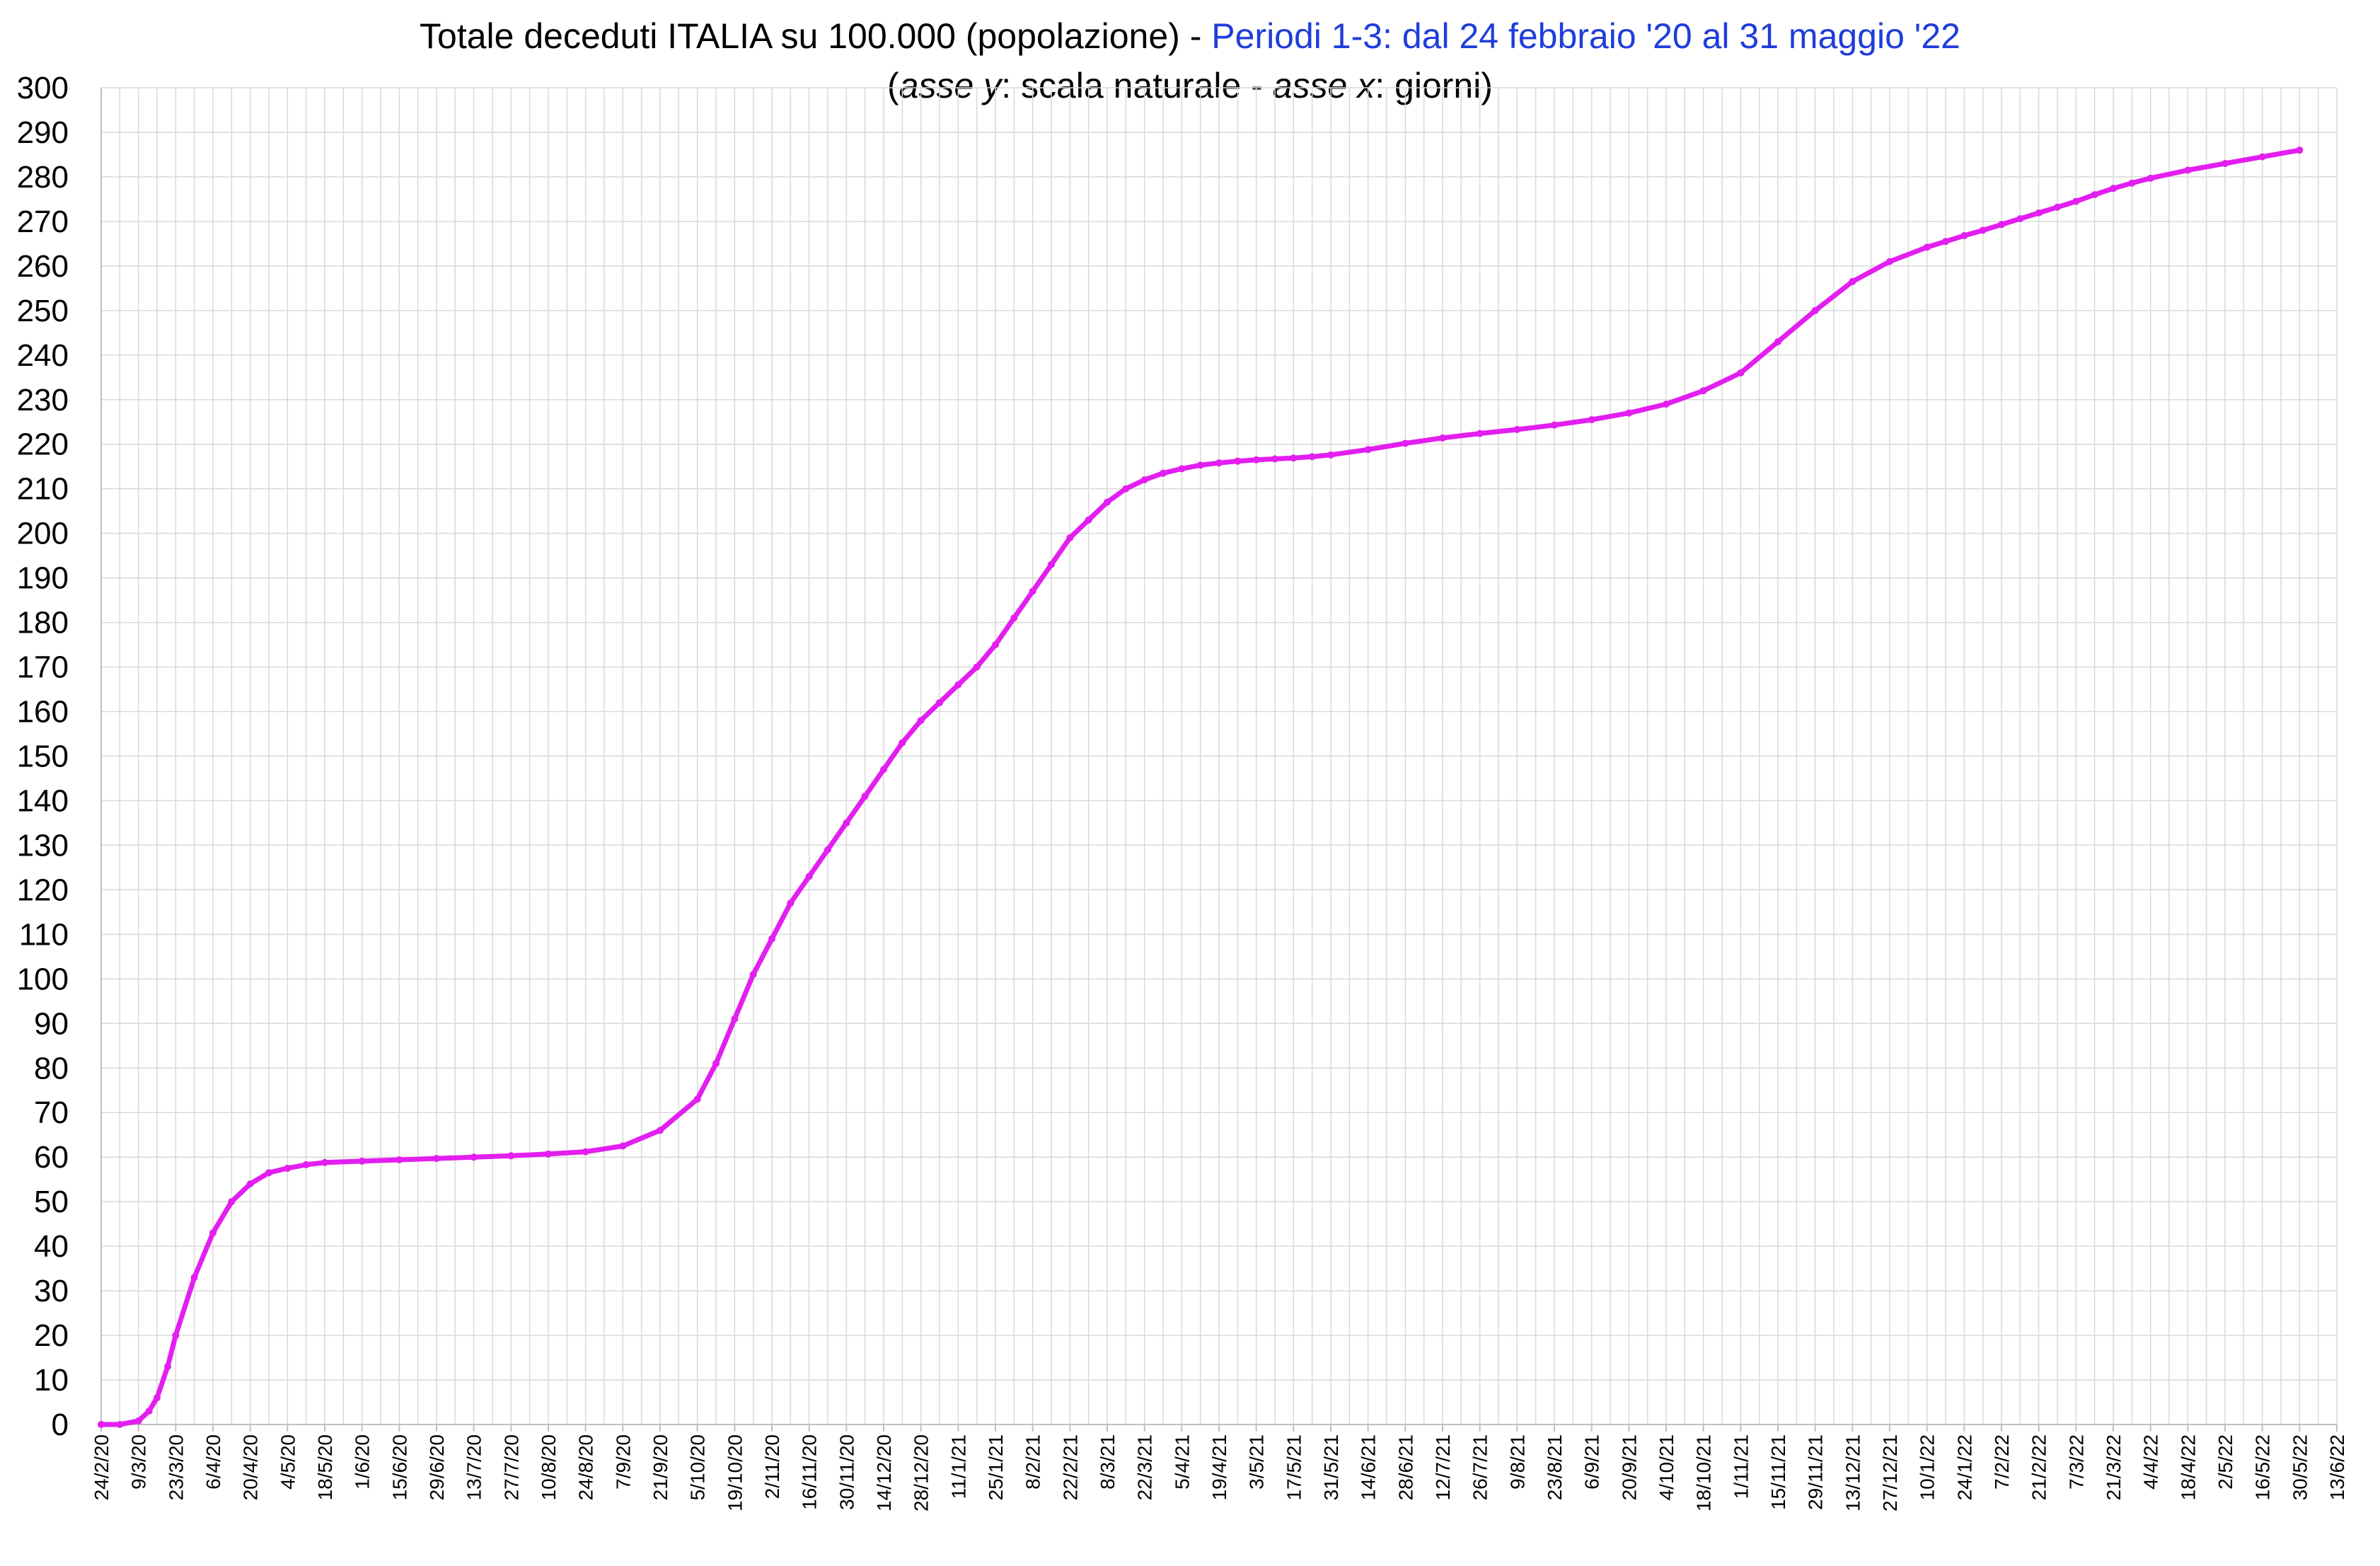  What do you see at coordinates (1443, 1467) in the screenshot?
I see `x-tick-label: 12/7/21` at bounding box center [1443, 1467].